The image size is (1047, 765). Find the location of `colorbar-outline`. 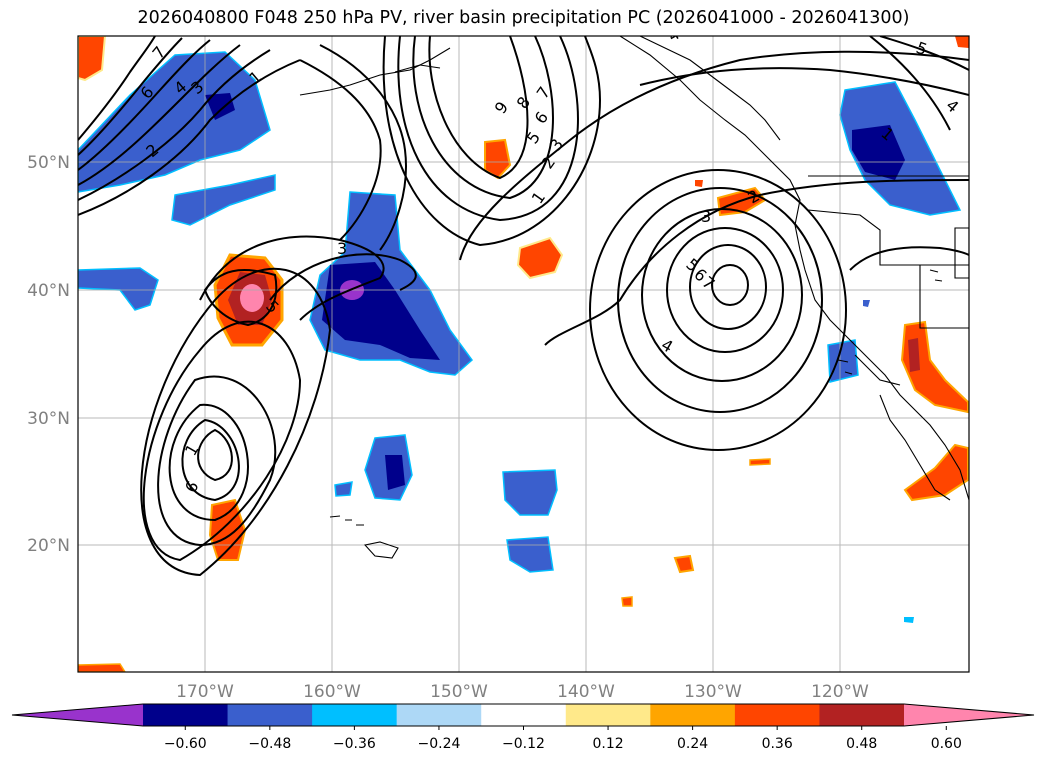

colorbar-outline is located at coordinates (523, 715).